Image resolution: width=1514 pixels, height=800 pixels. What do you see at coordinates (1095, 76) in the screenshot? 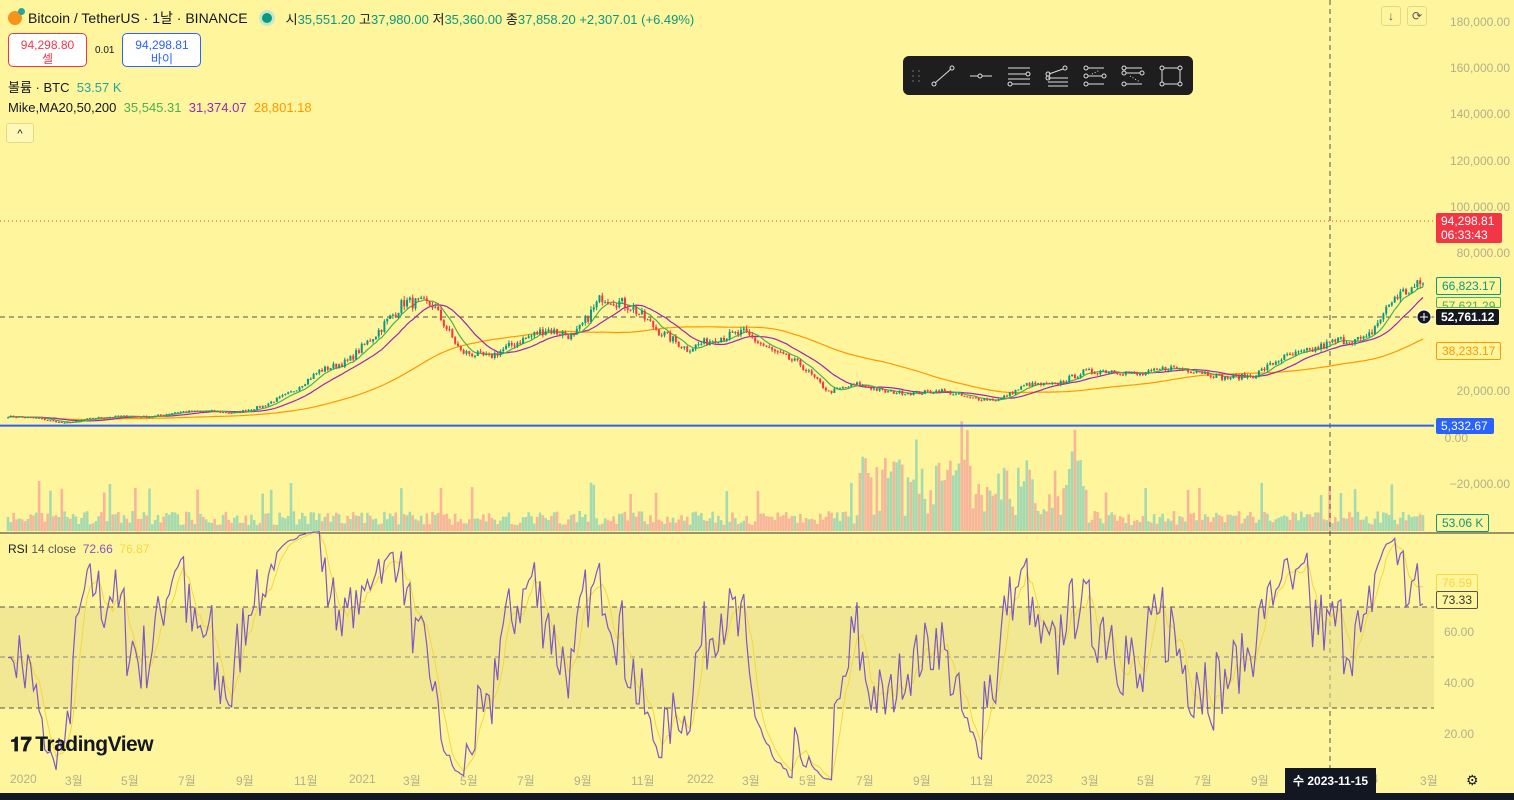
I see `fib-retracement-icon` at bounding box center [1095, 76].